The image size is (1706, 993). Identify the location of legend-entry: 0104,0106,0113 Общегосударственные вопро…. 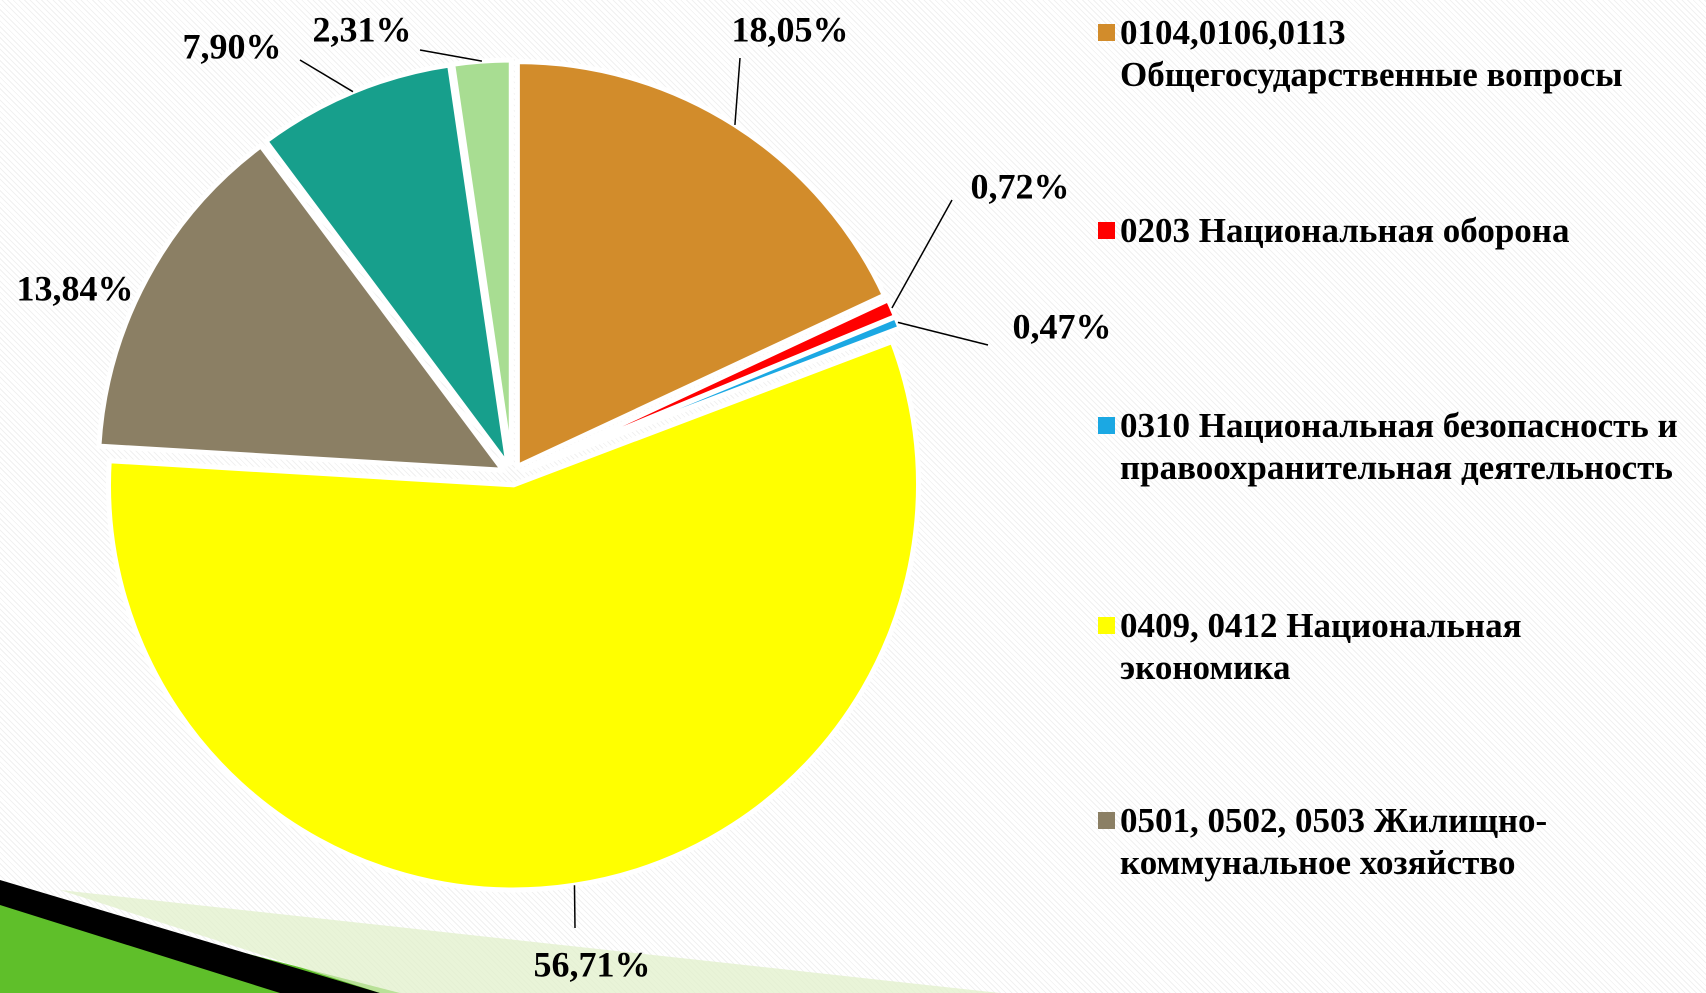
(1399, 54).